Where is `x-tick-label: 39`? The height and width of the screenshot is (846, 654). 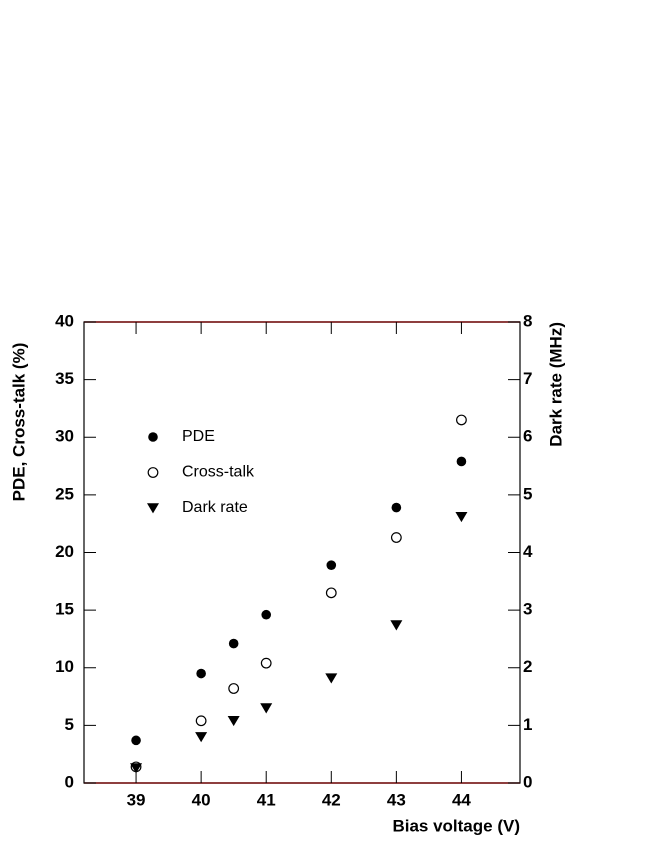
x-tick-label: 39 is located at coordinates (136, 799).